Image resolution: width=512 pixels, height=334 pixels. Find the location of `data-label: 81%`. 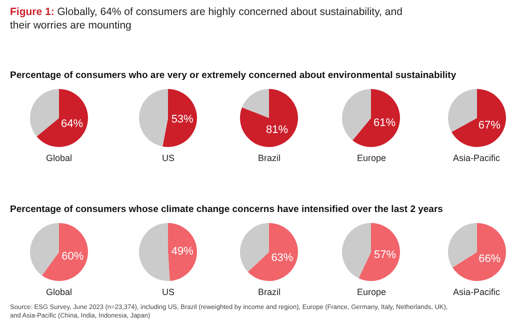

data-label: 81% is located at coordinates (277, 130).